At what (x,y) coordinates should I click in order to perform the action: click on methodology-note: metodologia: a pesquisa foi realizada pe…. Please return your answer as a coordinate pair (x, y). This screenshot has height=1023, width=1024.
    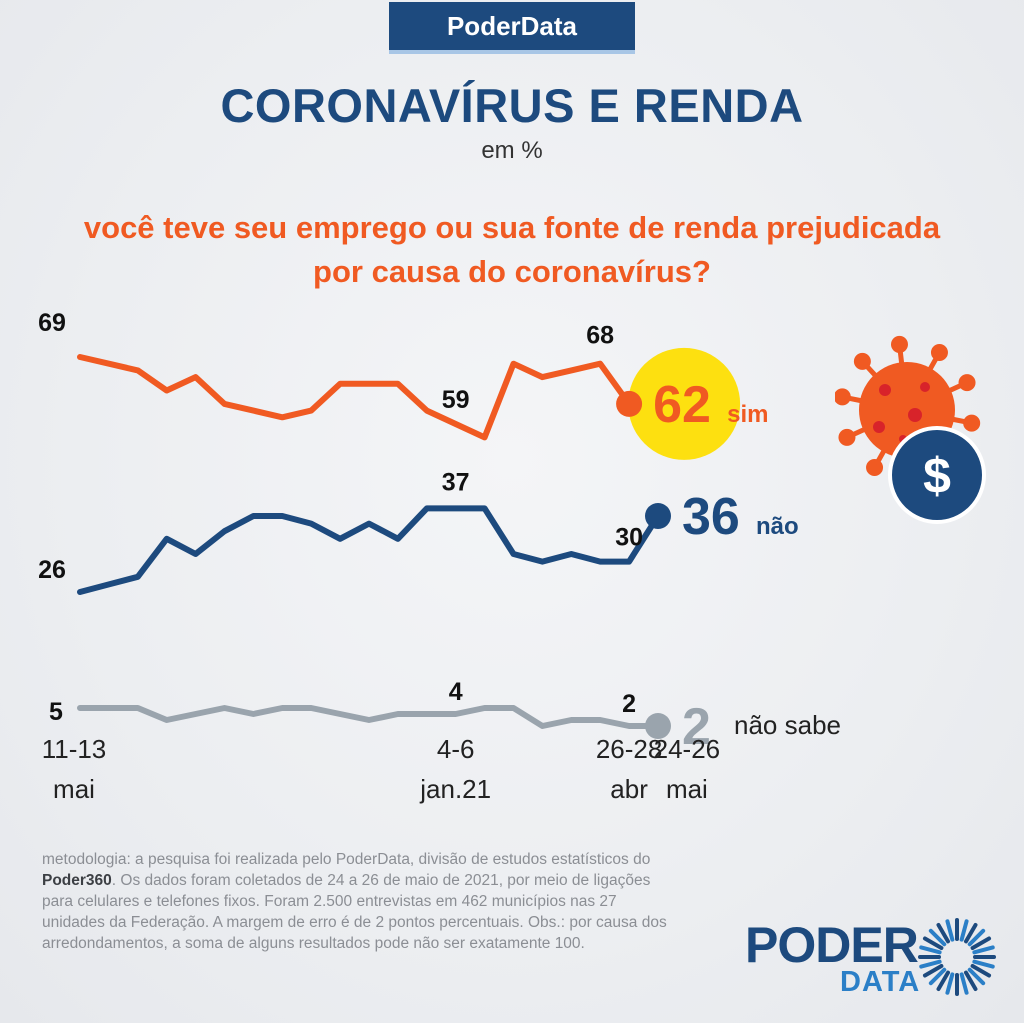
    Looking at the image, I should click on (362, 901).